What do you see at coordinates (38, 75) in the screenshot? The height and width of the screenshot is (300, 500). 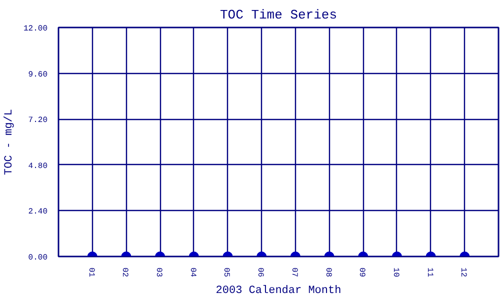 I see `y-tick-label: 9.60` at bounding box center [38, 75].